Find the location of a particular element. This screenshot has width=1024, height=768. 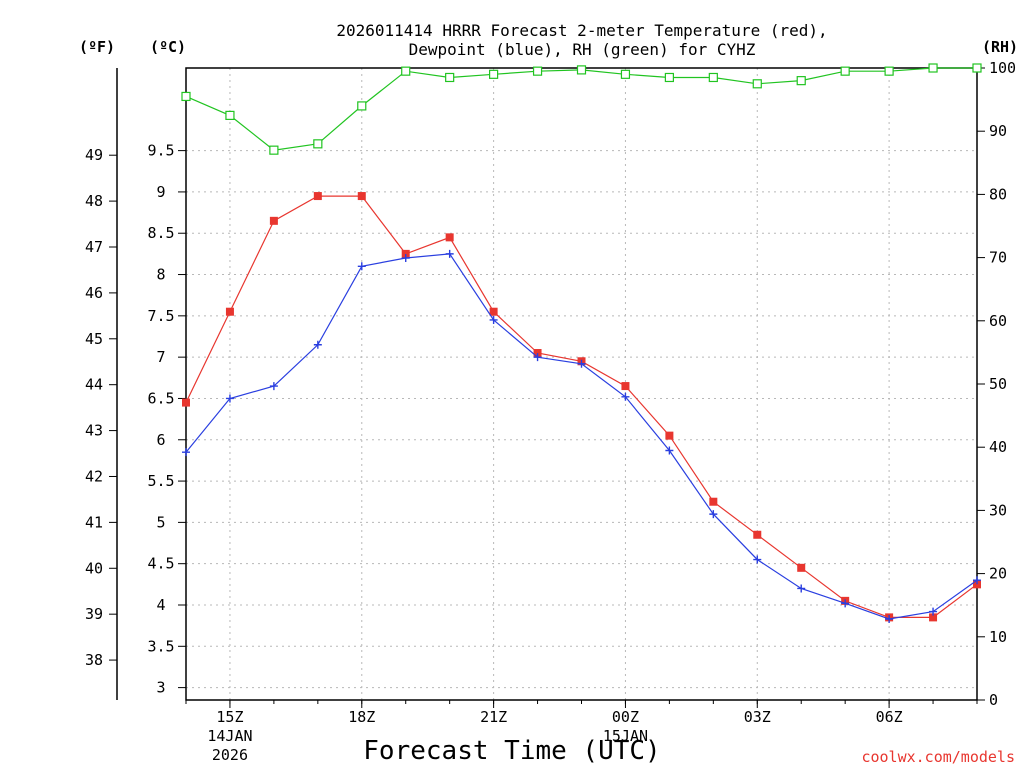

x-tick-year: 2026 is located at coordinates (230, 755).